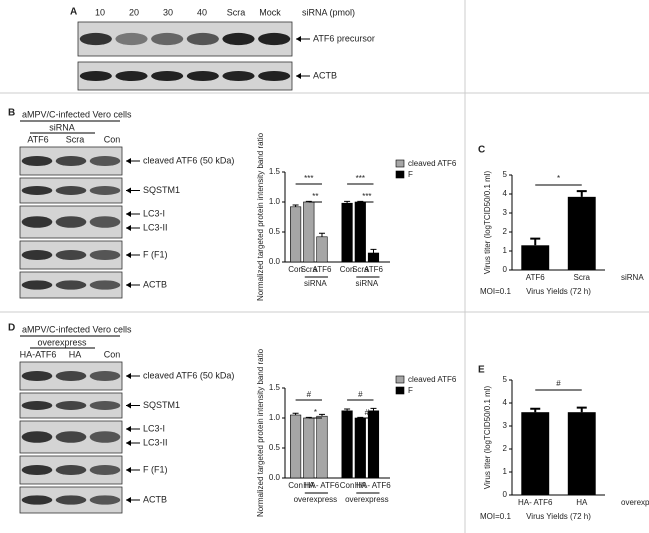 This screenshot has height=533, width=649. Describe the element at coordinates (73, 12) in the screenshot. I see `panel-label: A` at that location.